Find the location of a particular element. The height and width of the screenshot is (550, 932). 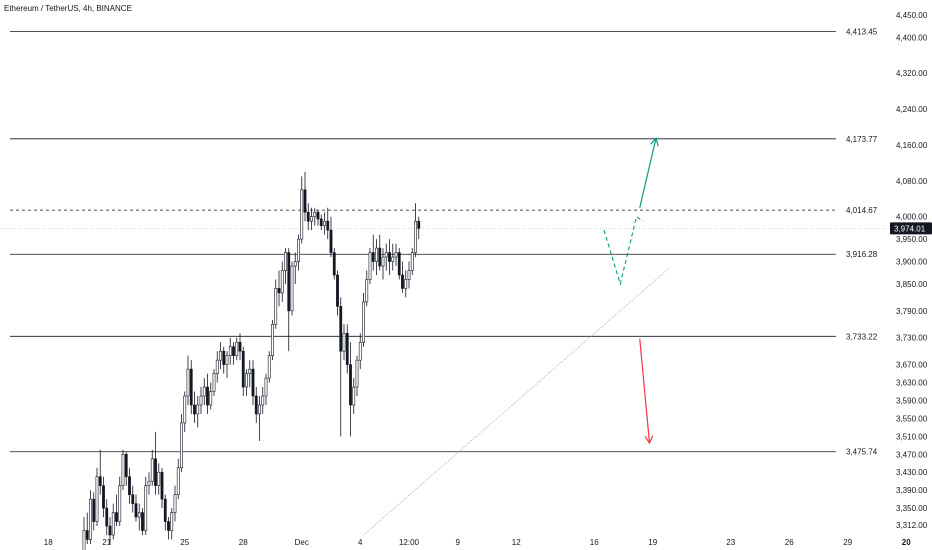

x-tick-label: 23 is located at coordinates (730, 542).